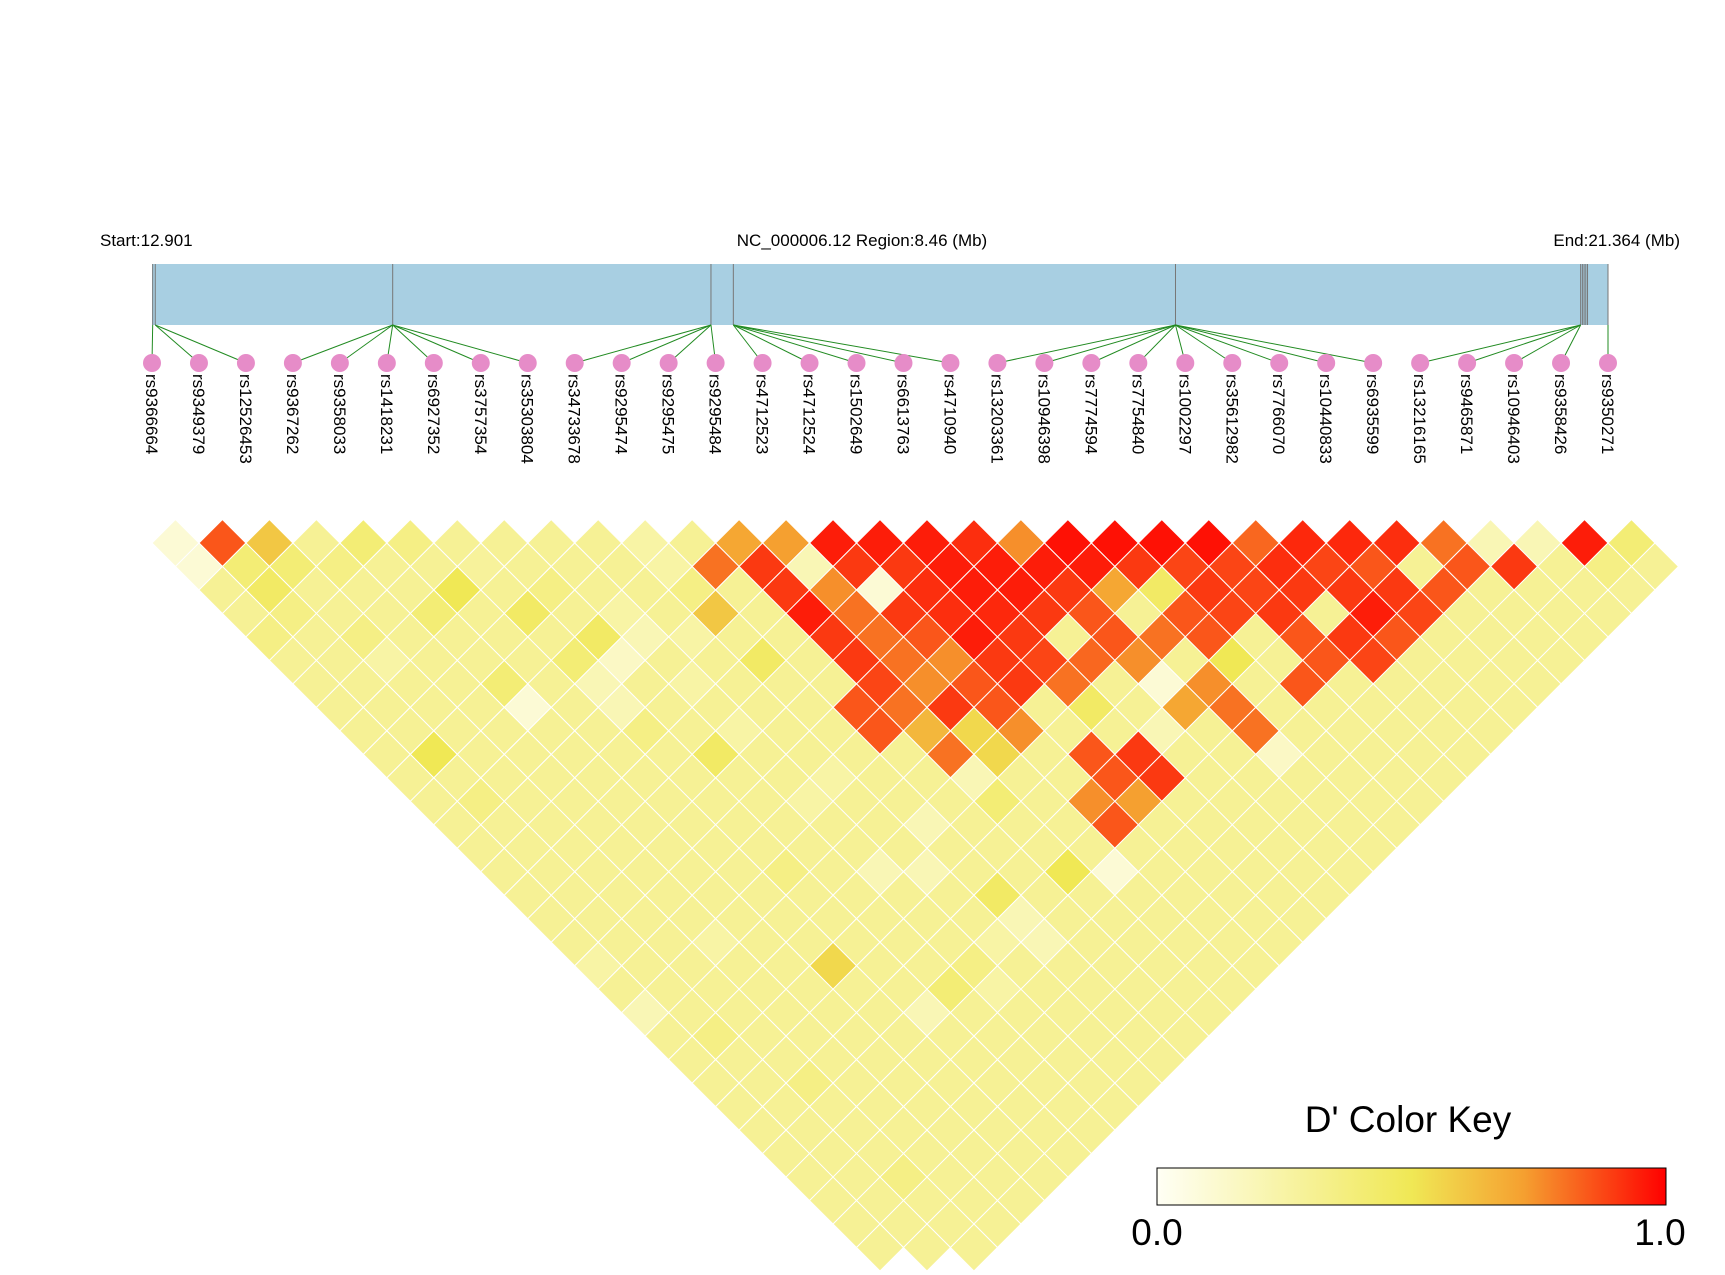 This screenshot has height=1275, width=1725. Describe the element at coordinates (151, 414) in the screenshot. I see `snp-label-rs9366664: rs9366664` at that location.